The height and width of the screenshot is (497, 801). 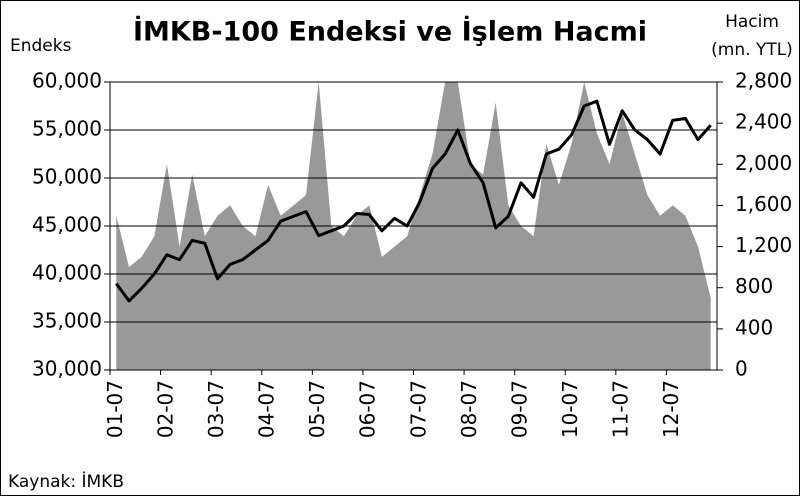 What do you see at coordinates (763, 81) in the screenshot?
I see `y2-tick-label: 2,800` at bounding box center [763, 81].